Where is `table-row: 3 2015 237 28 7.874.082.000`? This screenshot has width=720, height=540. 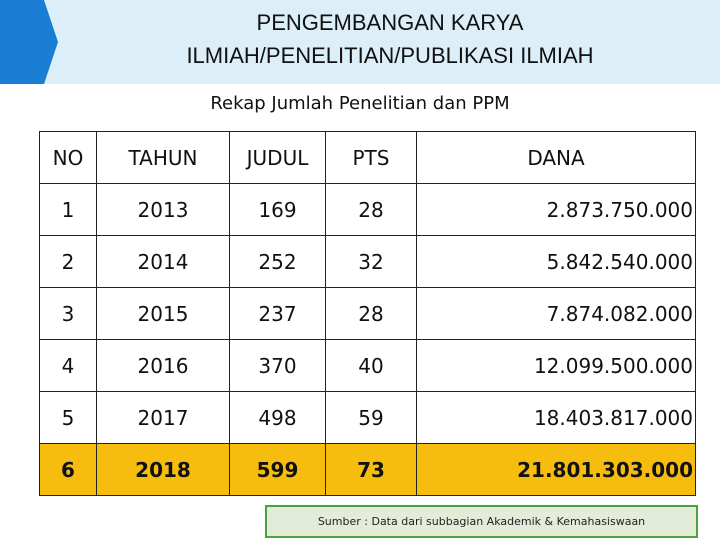 table-row: 3 2015 237 28 7.874.082.000 is located at coordinates (367, 313).